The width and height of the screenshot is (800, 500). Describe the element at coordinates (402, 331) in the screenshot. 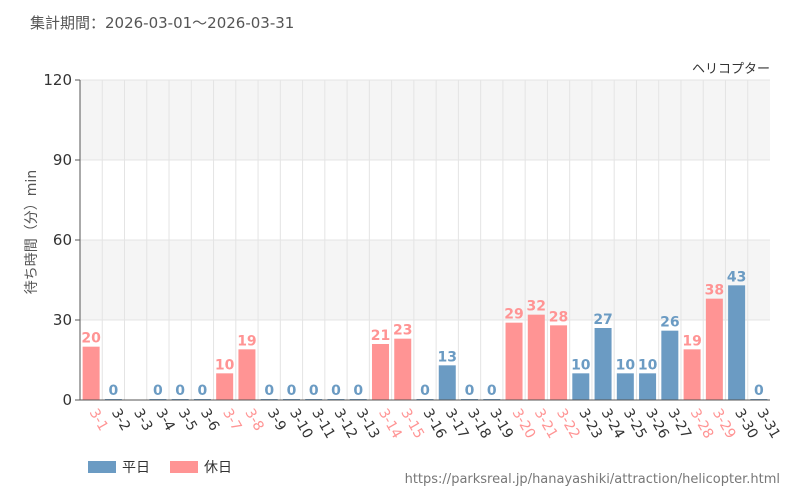

I see `data-label: 23` at that location.